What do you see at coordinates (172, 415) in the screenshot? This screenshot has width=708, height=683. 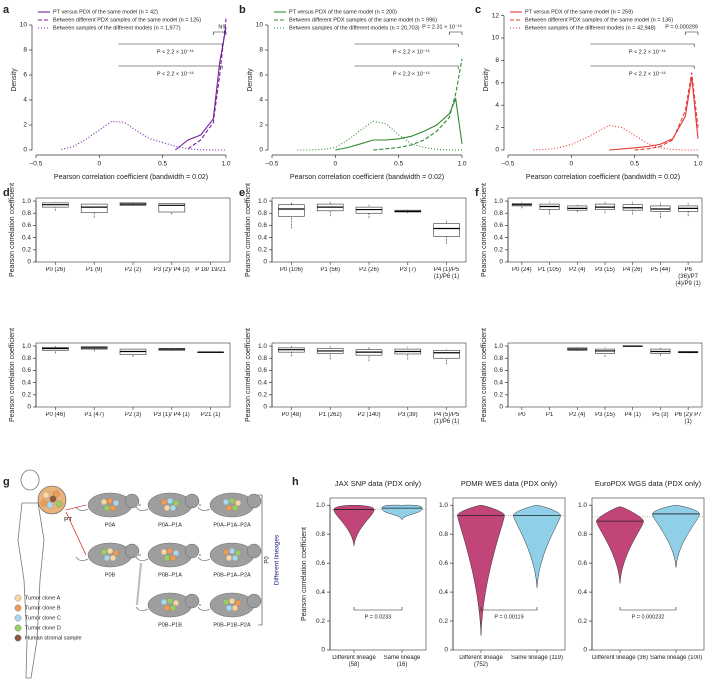 I see `x-tick-label-box: P3 (1)/ P4 (1)` at bounding box center [172, 415].